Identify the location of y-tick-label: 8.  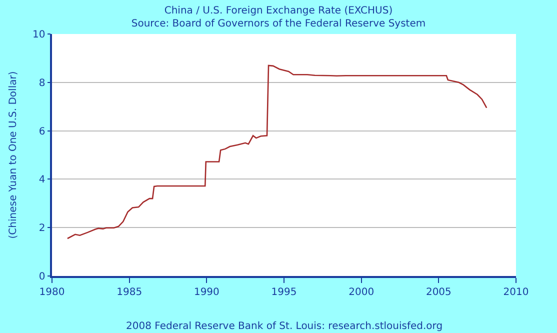
(42, 83).